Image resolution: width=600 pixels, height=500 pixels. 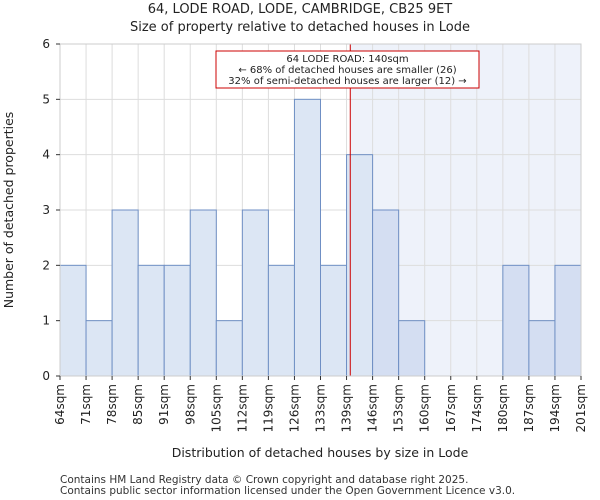 What do you see at coordinates (46, 99) in the screenshot?
I see `y-tick-label: 5` at bounding box center [46, 99].